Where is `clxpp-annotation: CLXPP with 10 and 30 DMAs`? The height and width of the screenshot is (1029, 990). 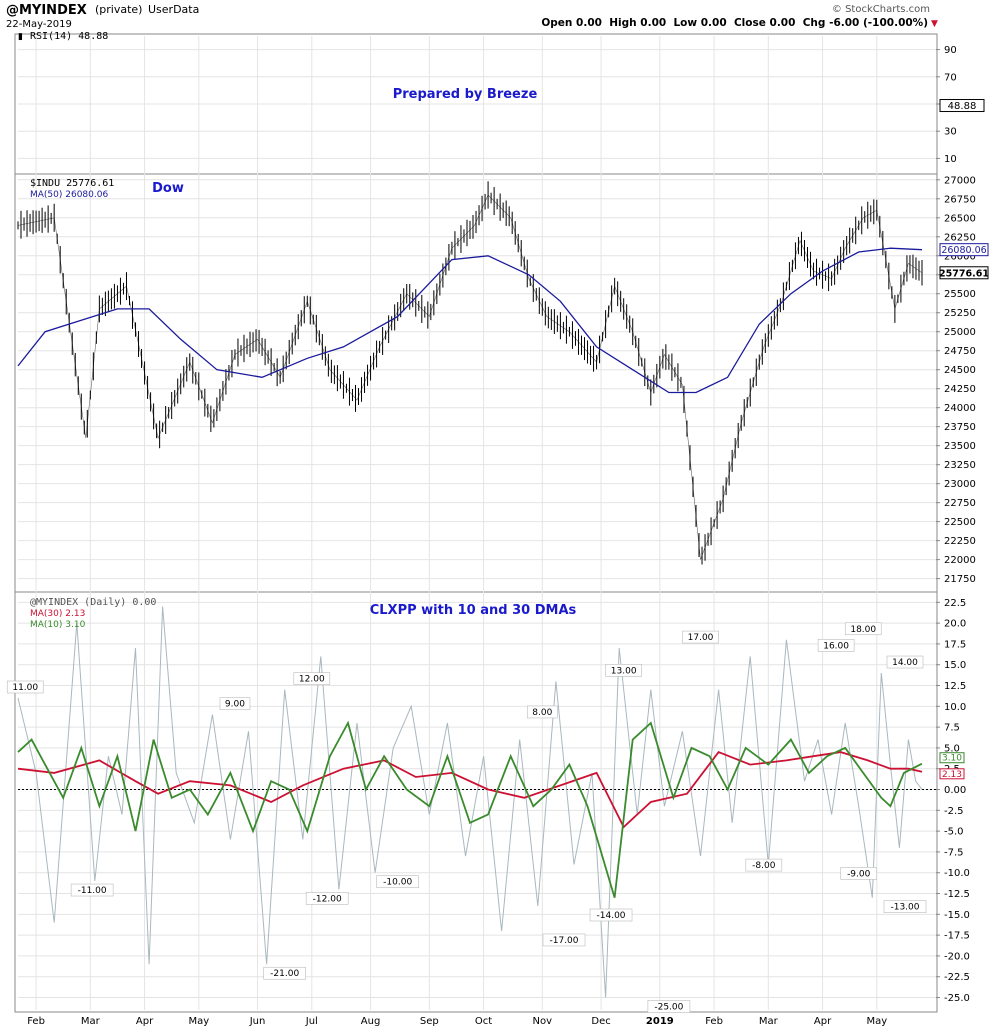 clxpp-annotation: CLXPP with 10 and 30 DMAs is located at coordinates (473, 610).